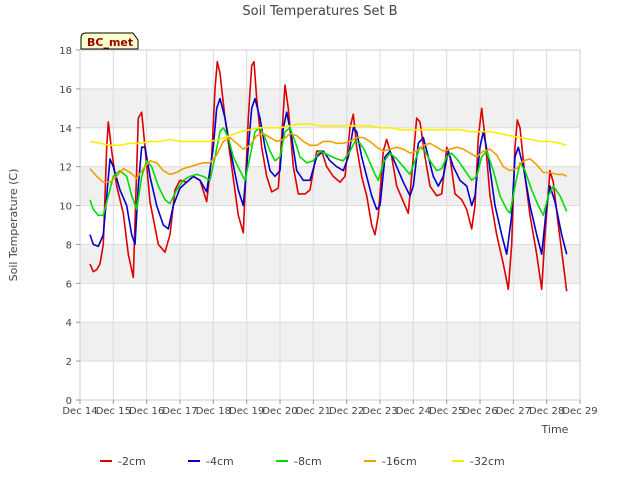 This screenshot has height=480, width=640. I want to click on legend-item: -32cm, so click(478, 461).